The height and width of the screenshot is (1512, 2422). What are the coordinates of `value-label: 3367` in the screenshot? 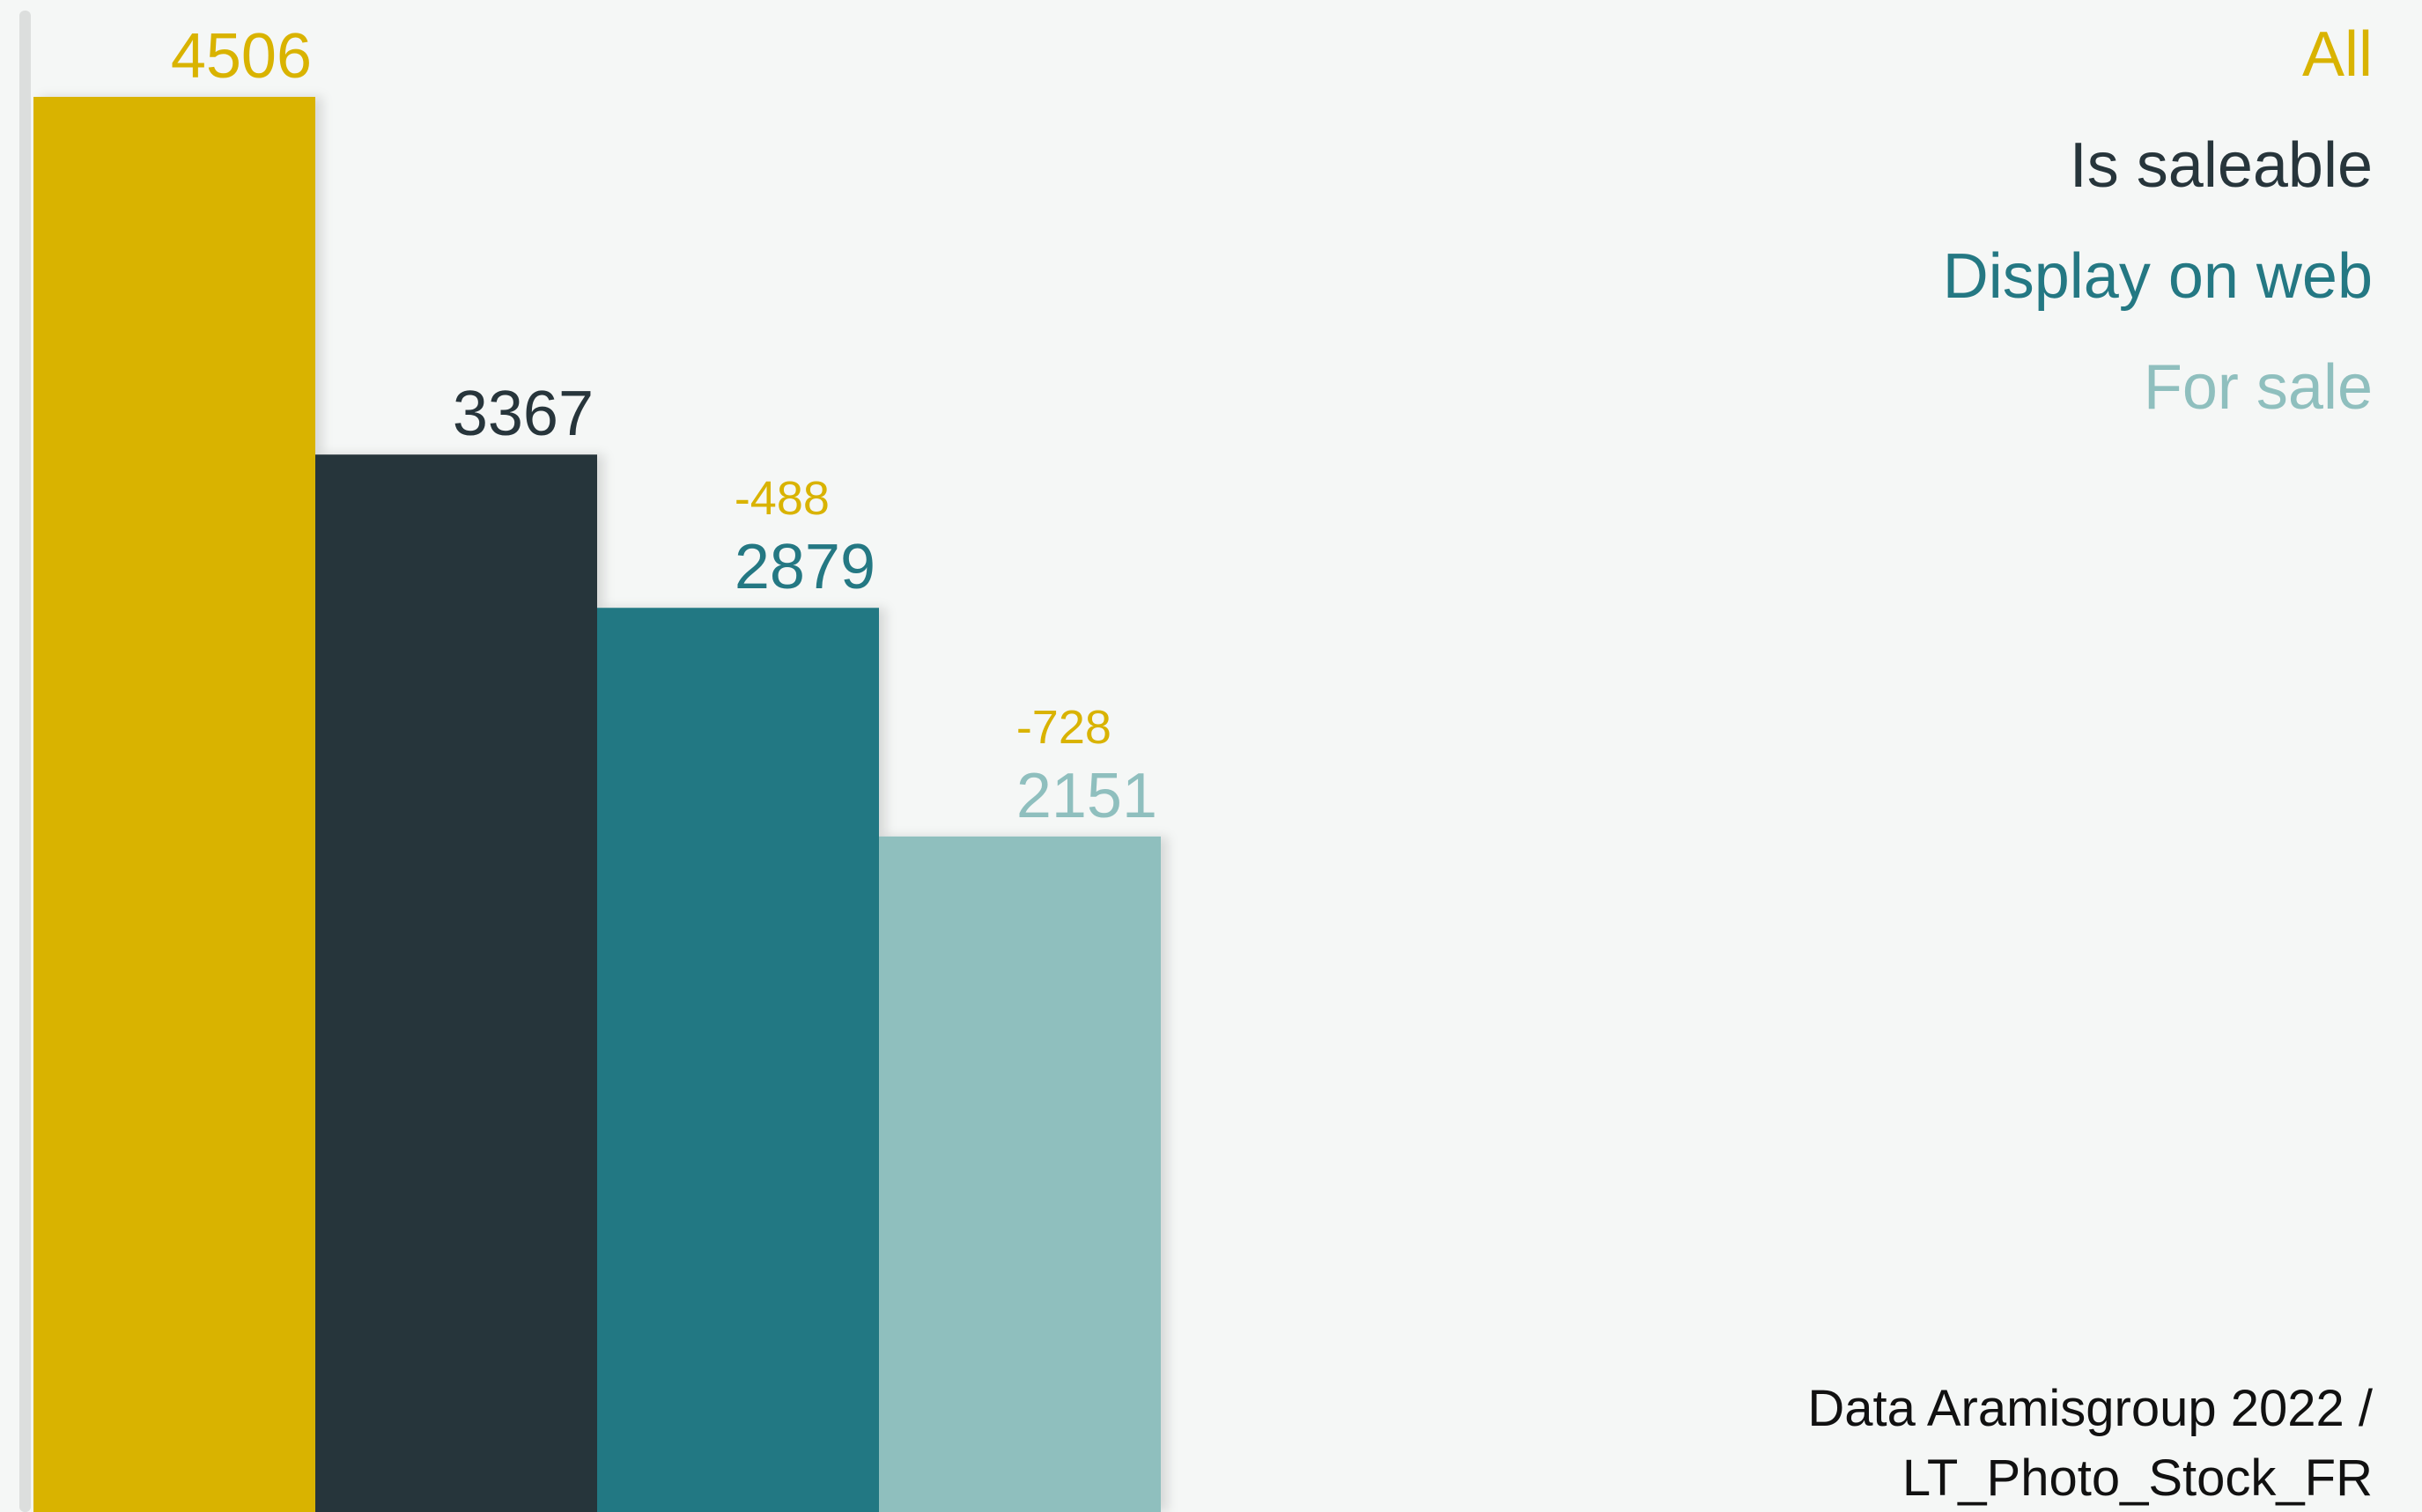 It's located at (523, 414).